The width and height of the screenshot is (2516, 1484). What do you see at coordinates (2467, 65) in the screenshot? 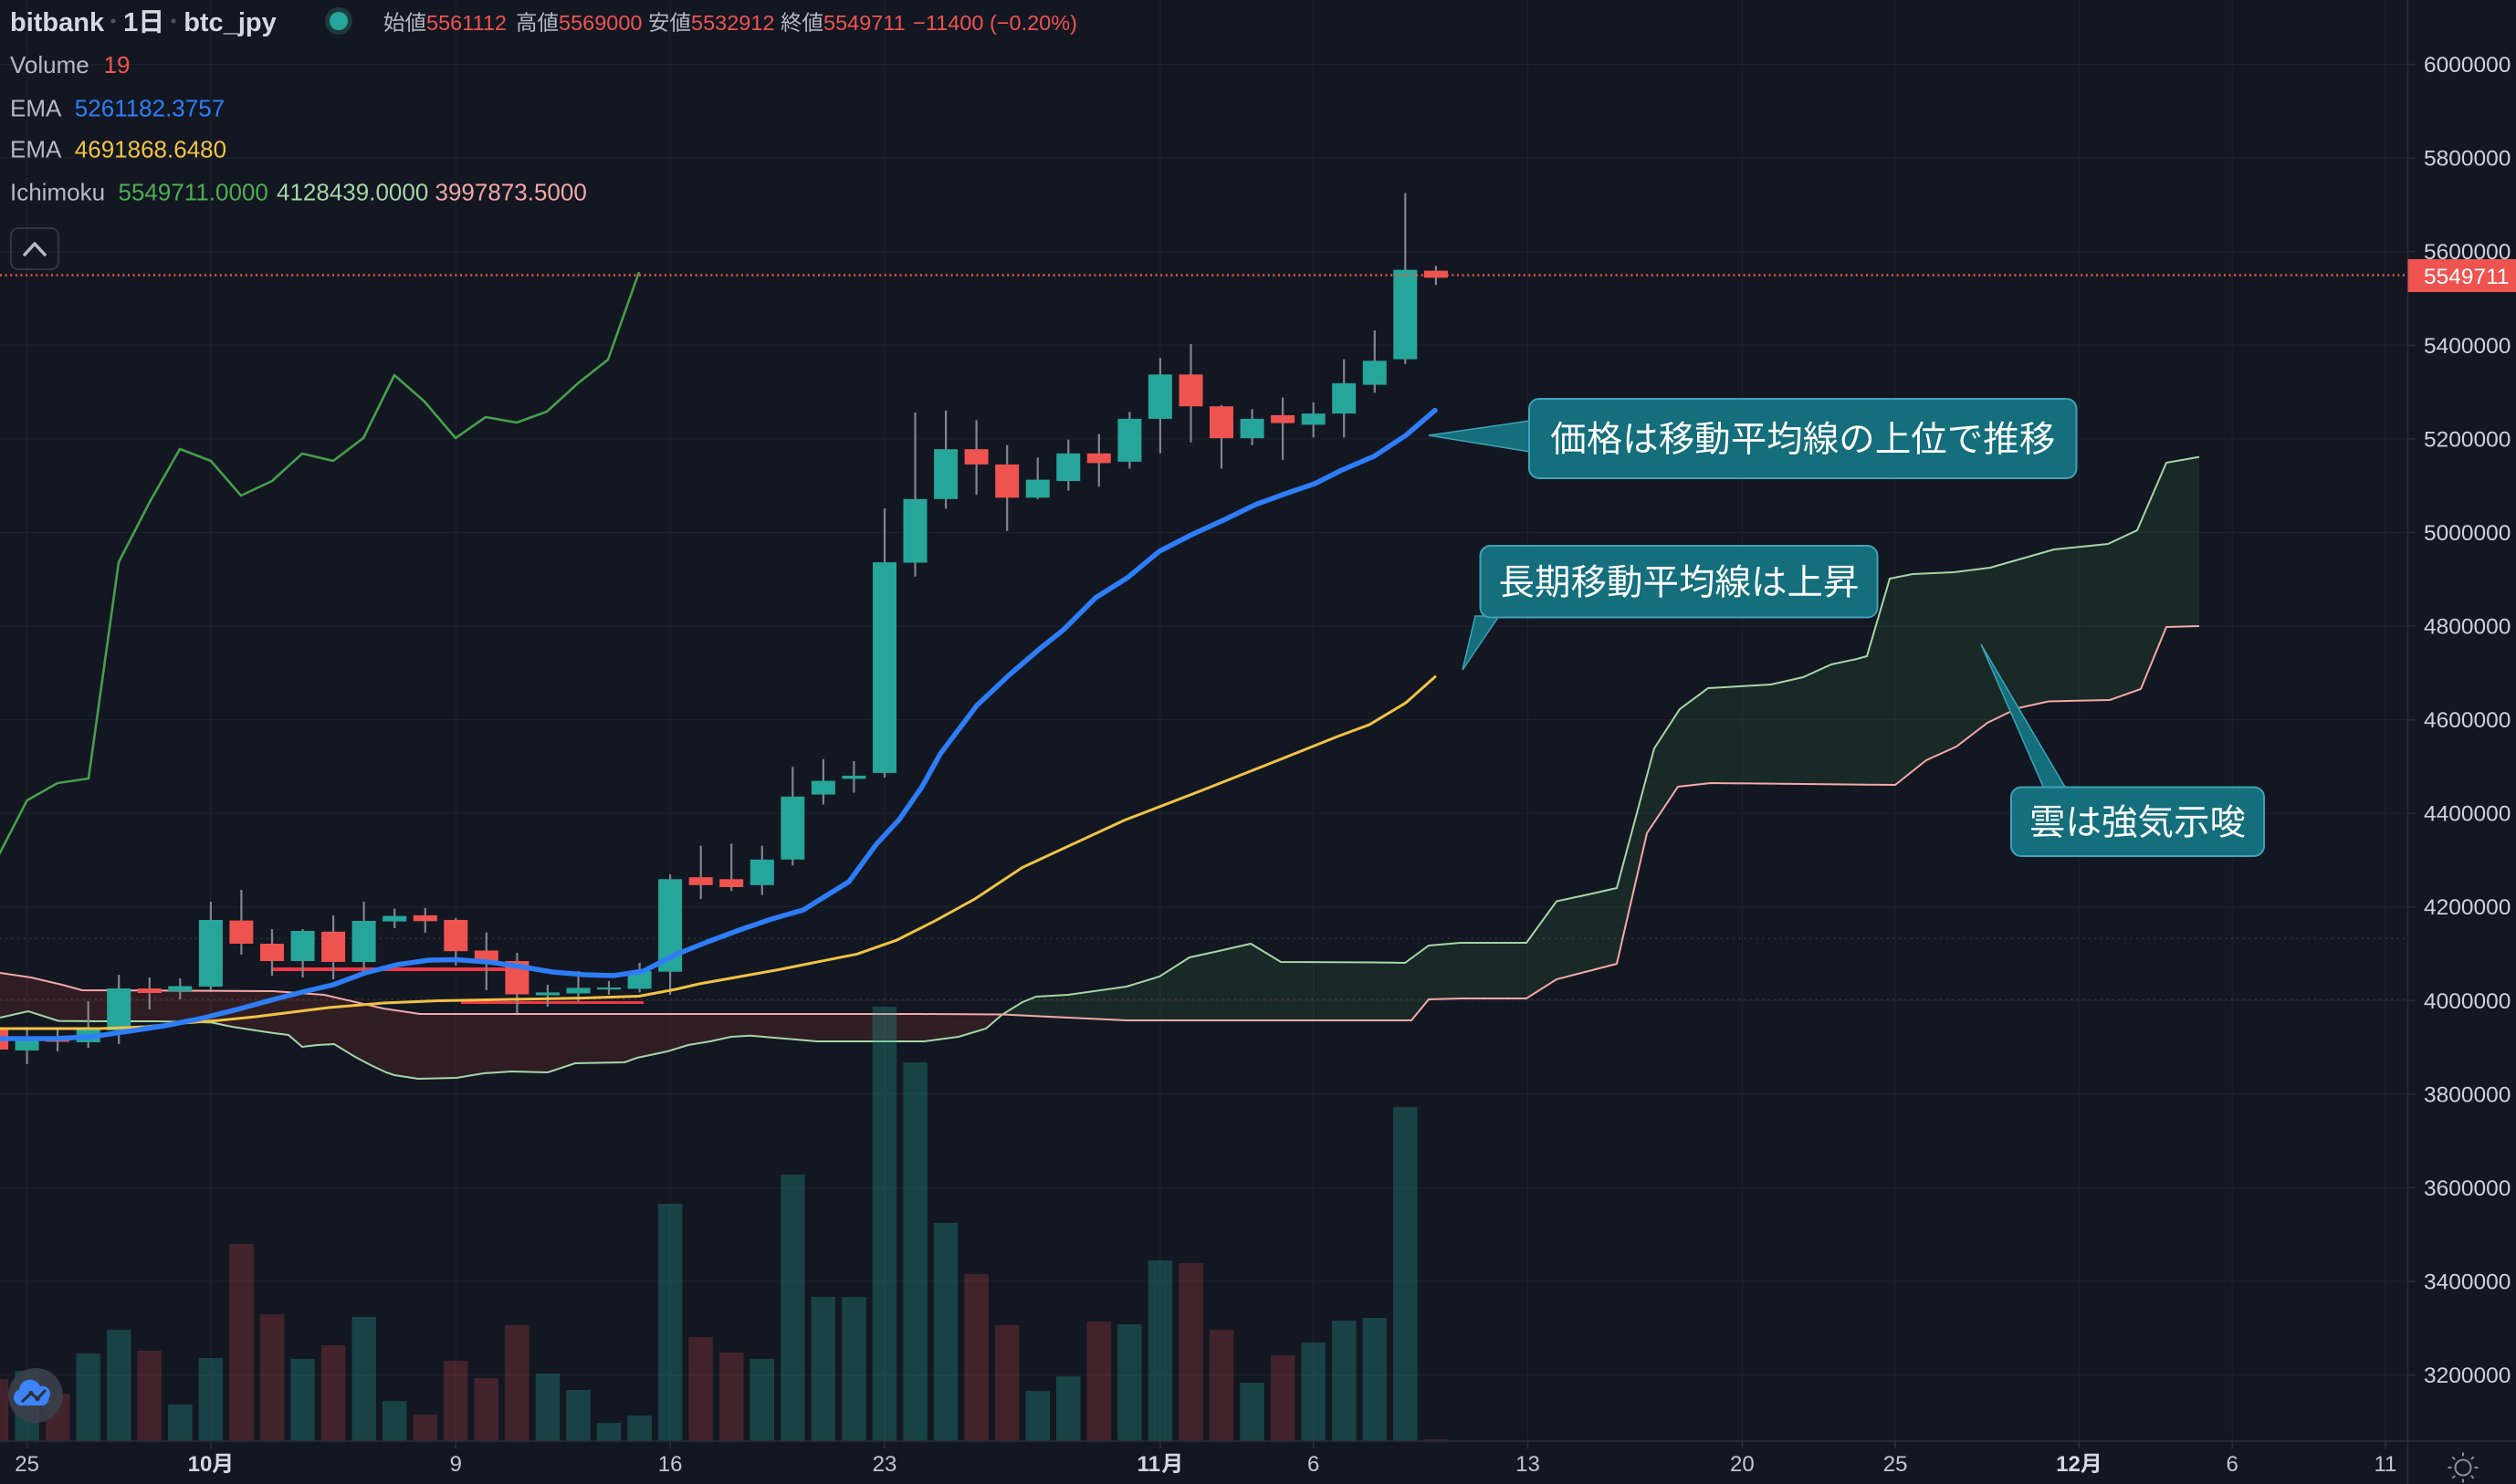
I see `svg-text: 6000000` at bounding box center [2467, 65].